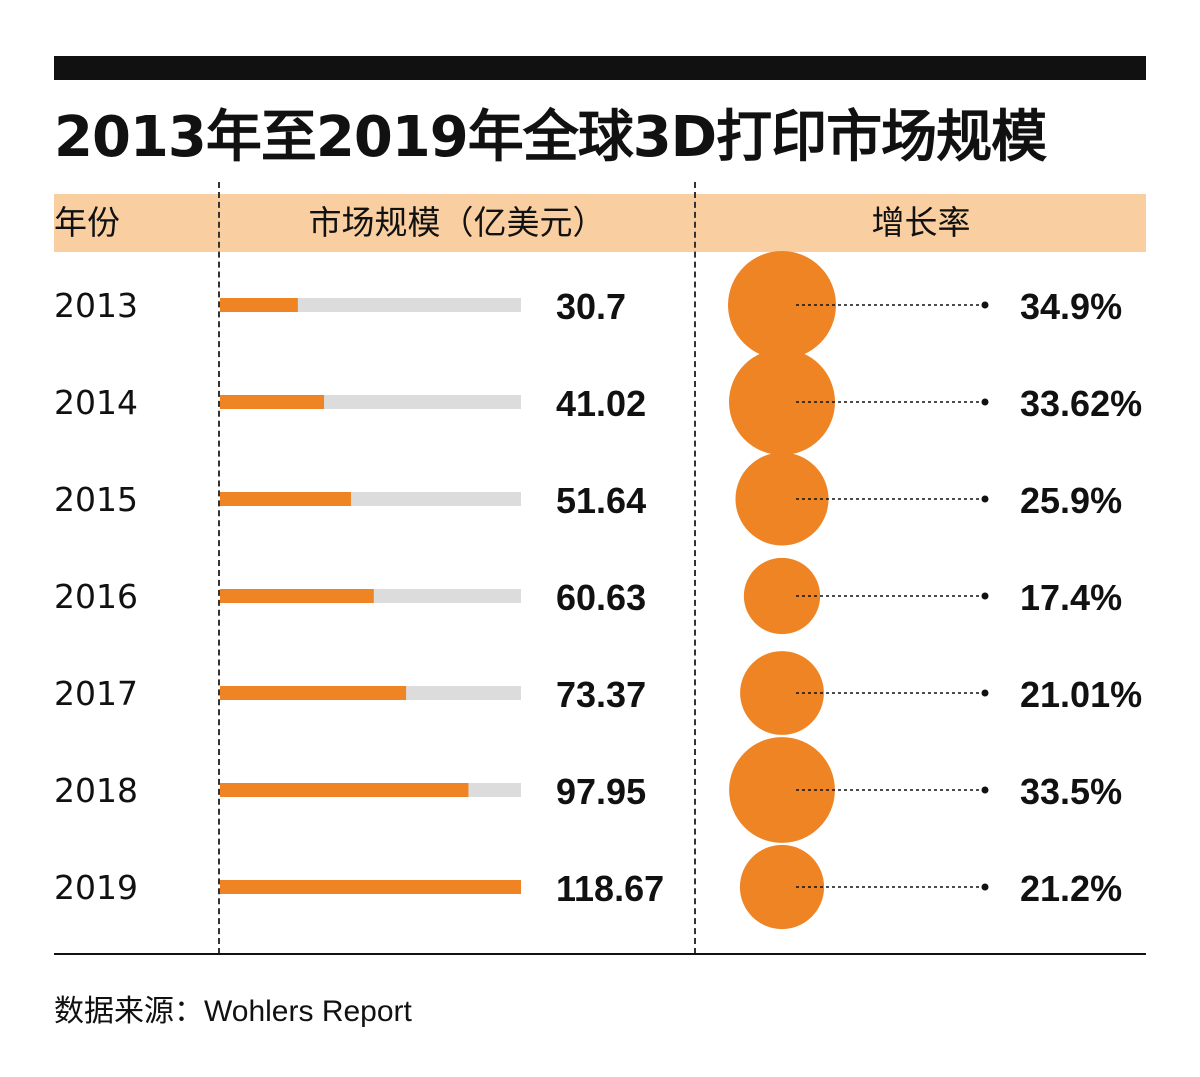  Describe the element at coordinates (601, 403) in the screenshot. I see `market-size-value: 41.02` at that location.